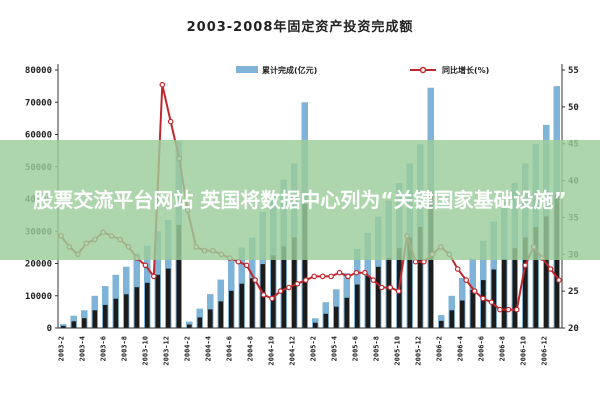 This screenshot has height=400, width=600. Describe the element at coordinates (423, 70) in the screenshot. I see `legend-line-marker` at that location.